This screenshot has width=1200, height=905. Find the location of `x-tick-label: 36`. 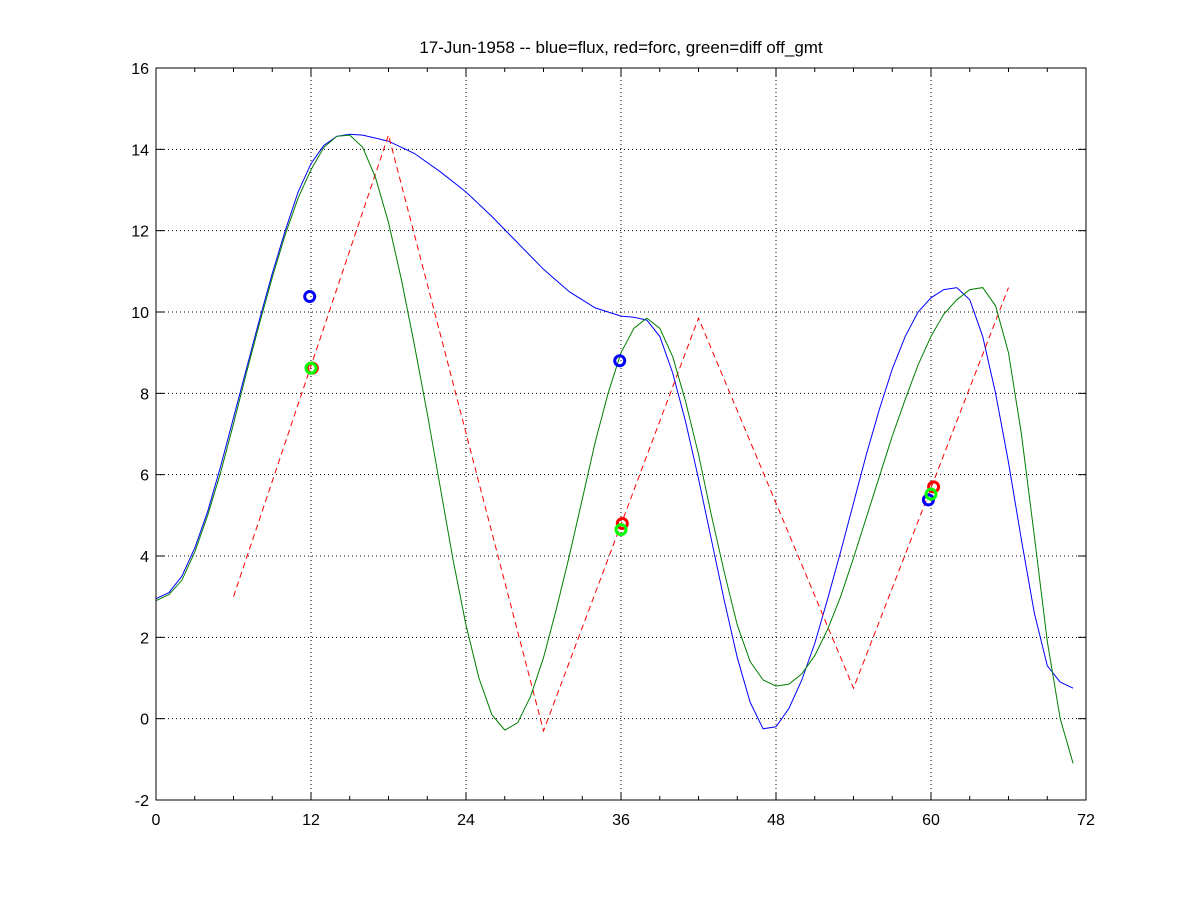

x-tick-label: 36 is located at coordinates (621, 820).